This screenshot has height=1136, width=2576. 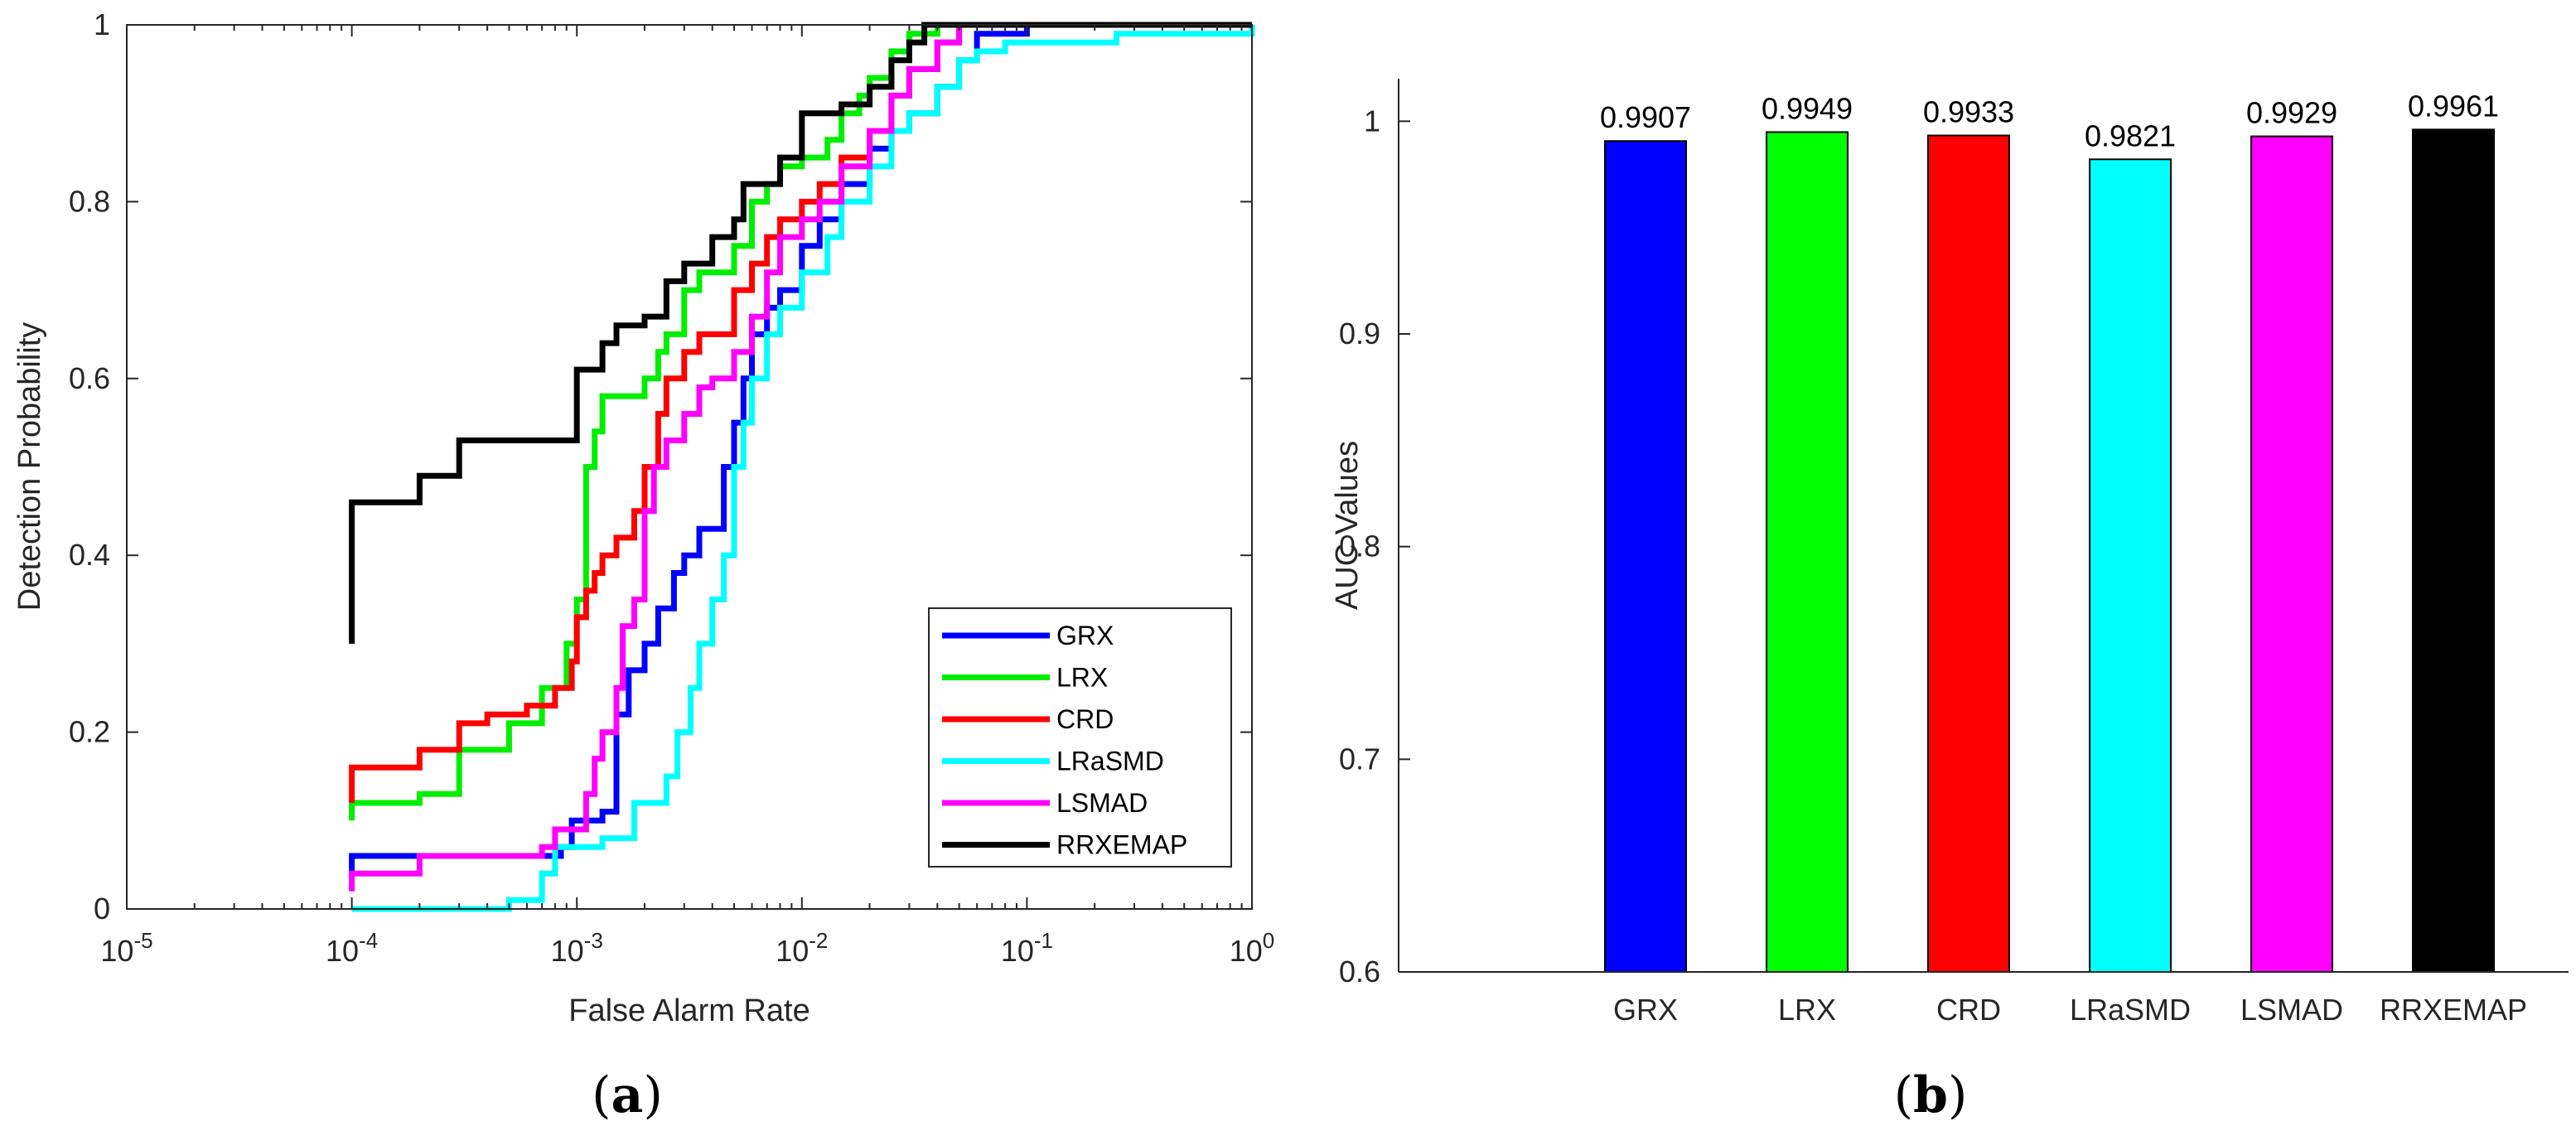 What do you see at coordinates (29, 467) in the screenshot?
I see `roc-y-axis-label: Detection Probability` at bounding box center [29, 467].